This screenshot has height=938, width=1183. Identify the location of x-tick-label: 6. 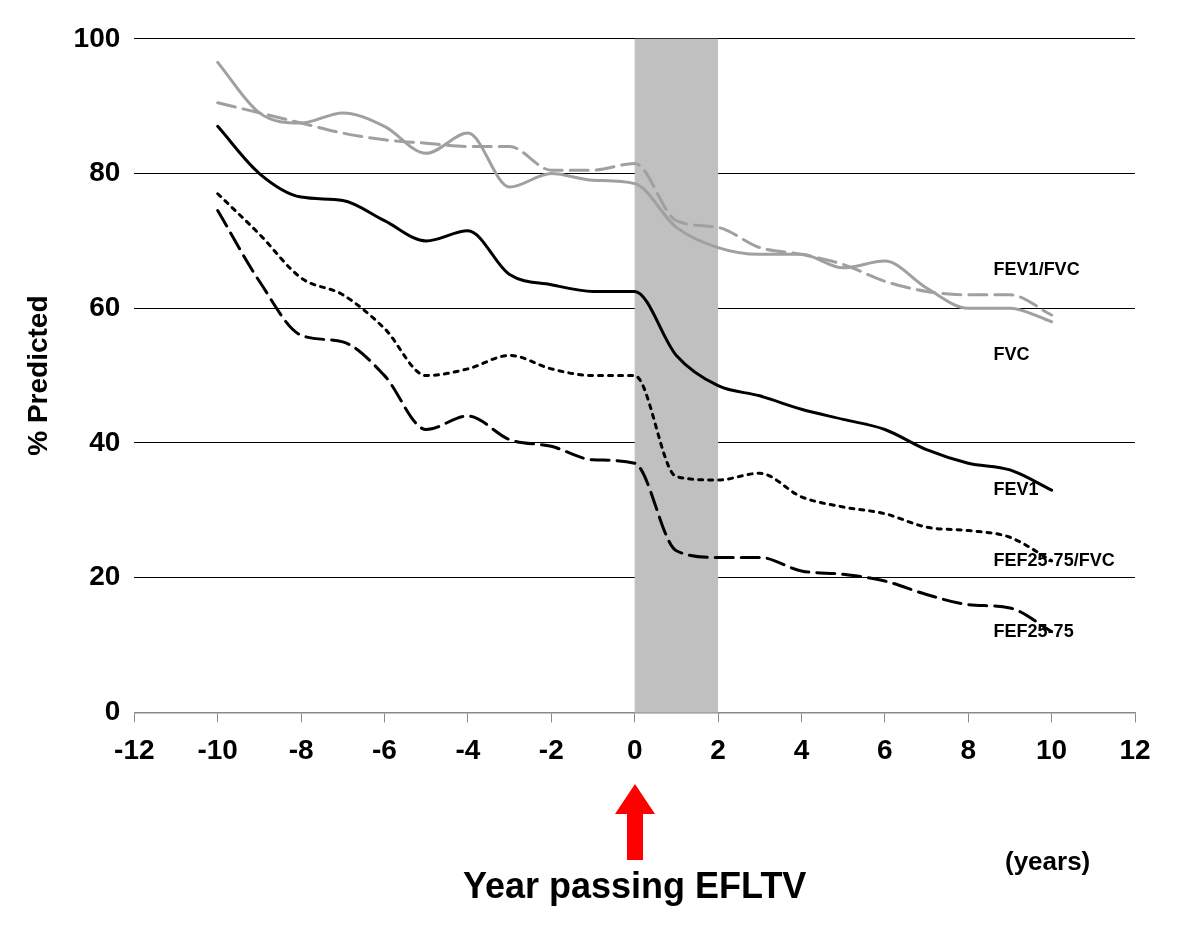
(885, 749).